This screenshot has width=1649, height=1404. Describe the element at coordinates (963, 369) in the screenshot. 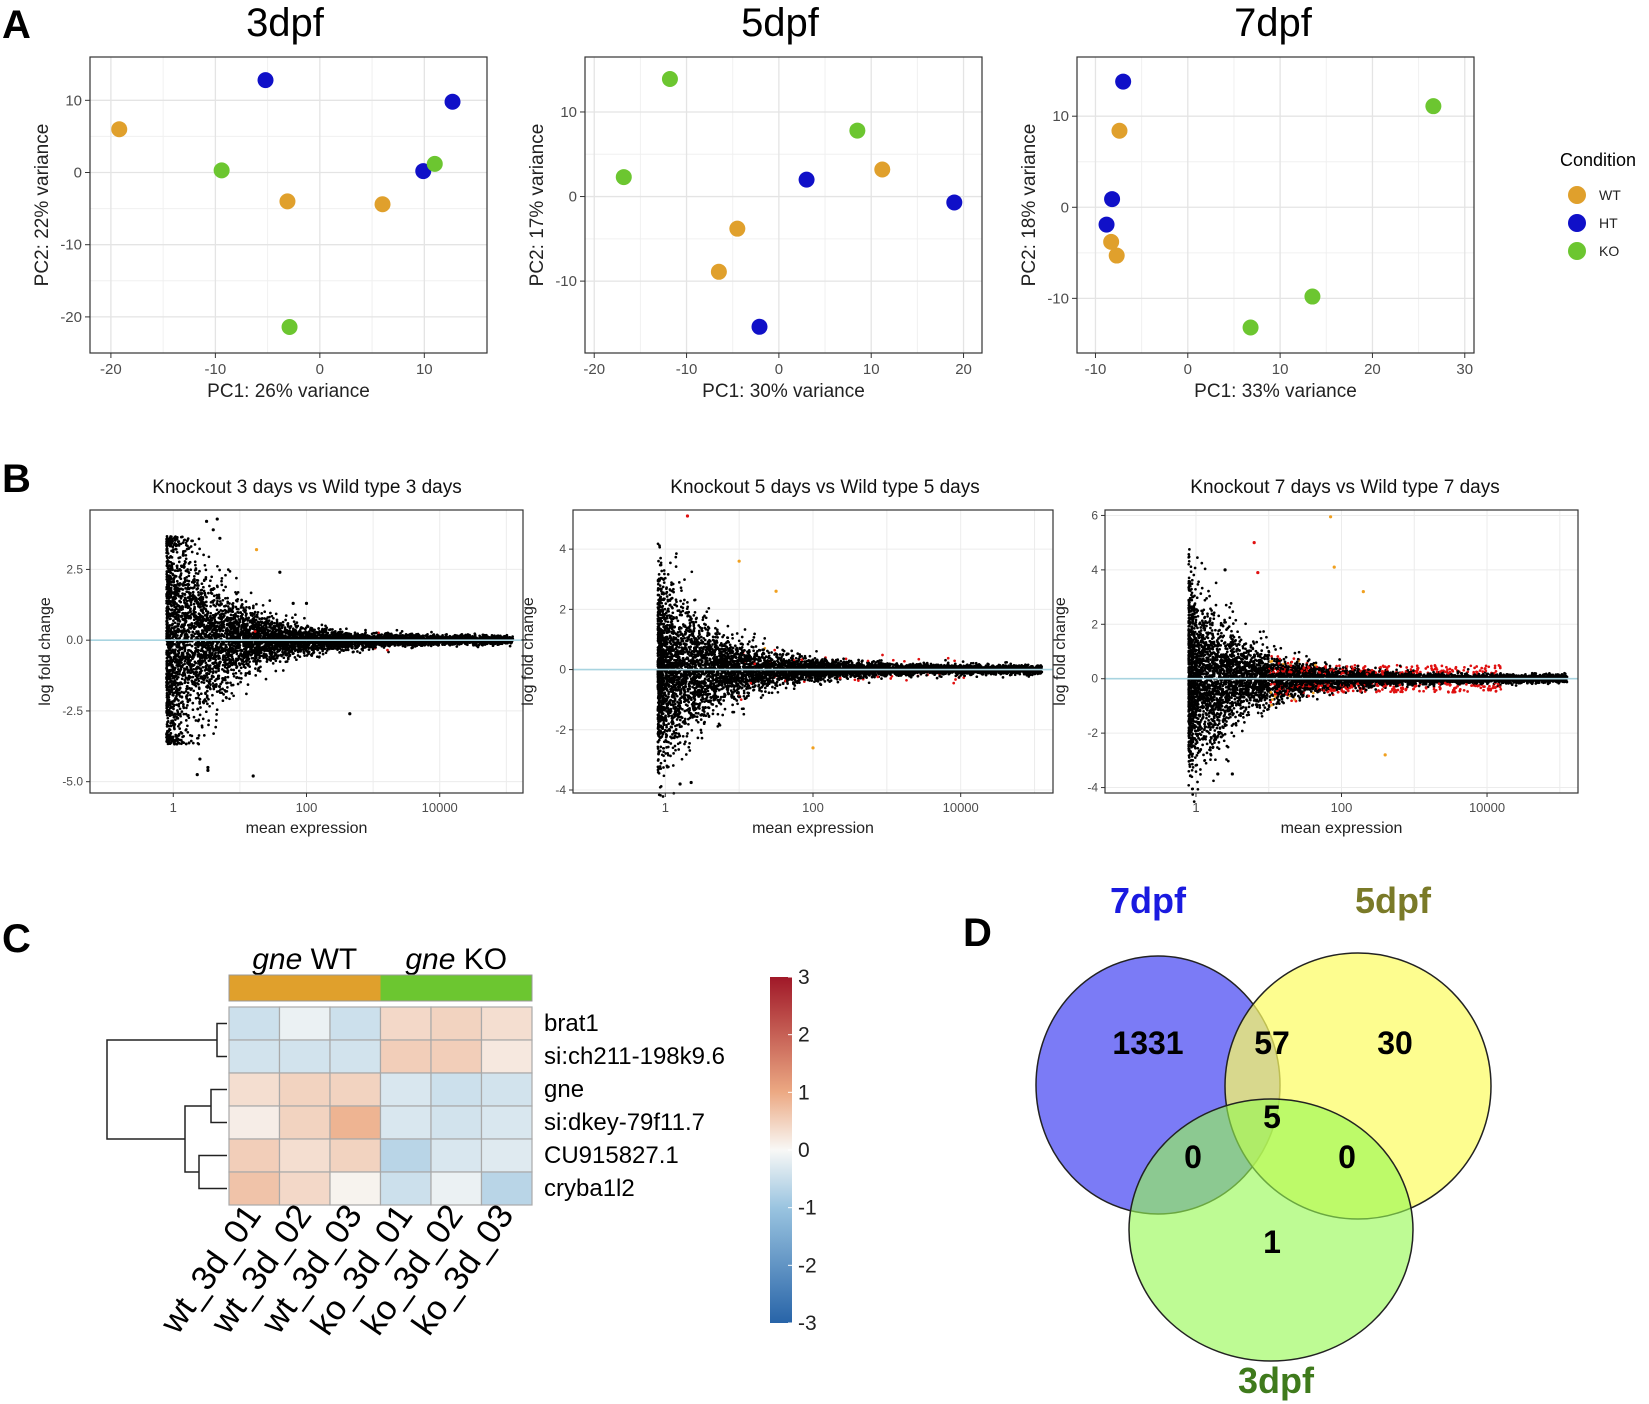

I see `x-tick-label: 20` at that location.